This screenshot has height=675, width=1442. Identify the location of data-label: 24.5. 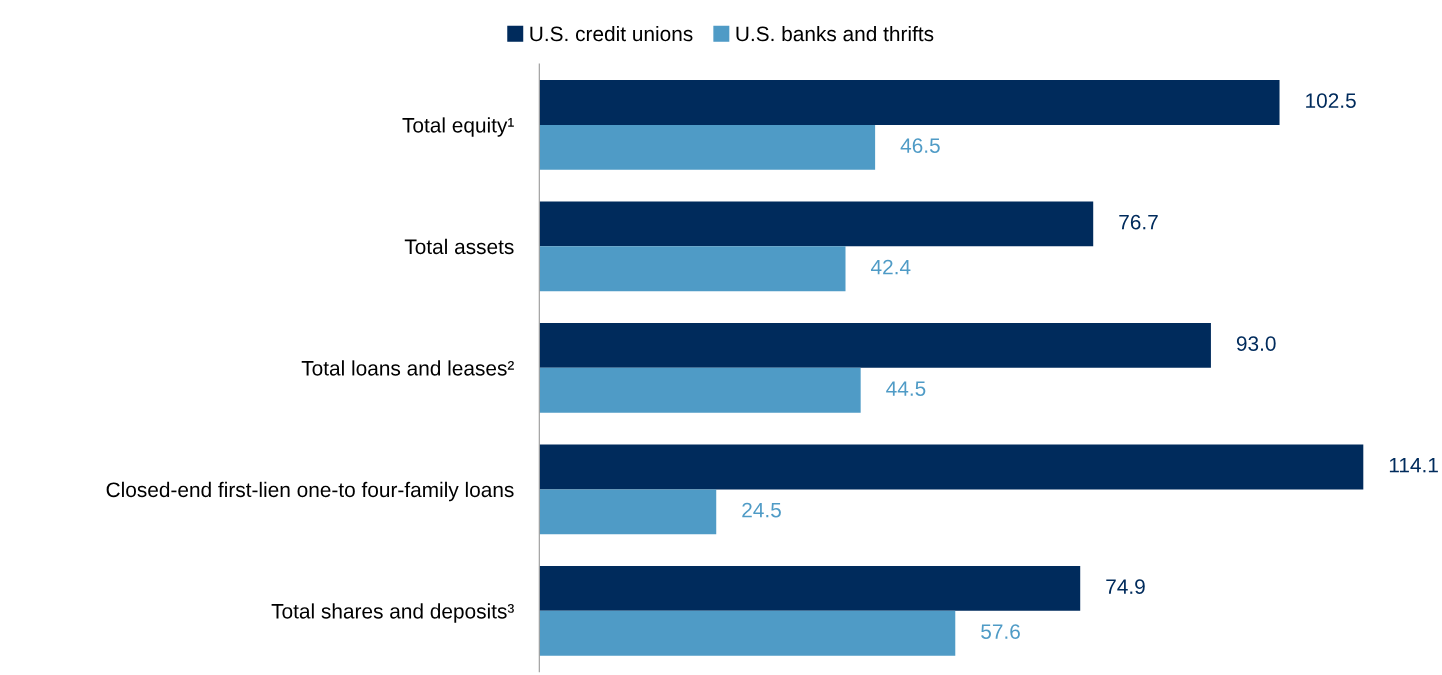
(761, 510).